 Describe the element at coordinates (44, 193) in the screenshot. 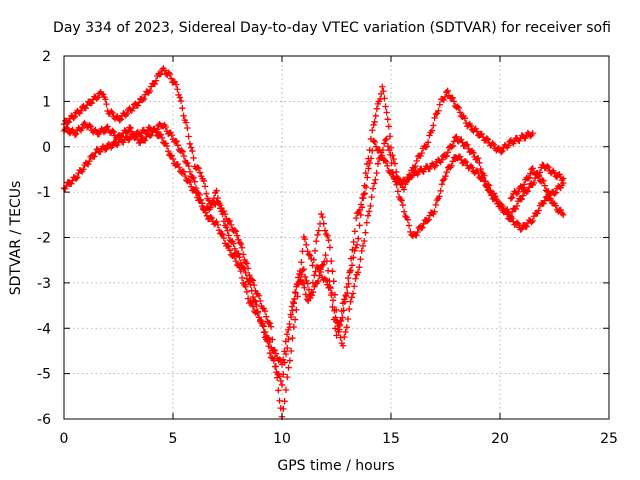

I see `y-tick-label: -1` at that location.